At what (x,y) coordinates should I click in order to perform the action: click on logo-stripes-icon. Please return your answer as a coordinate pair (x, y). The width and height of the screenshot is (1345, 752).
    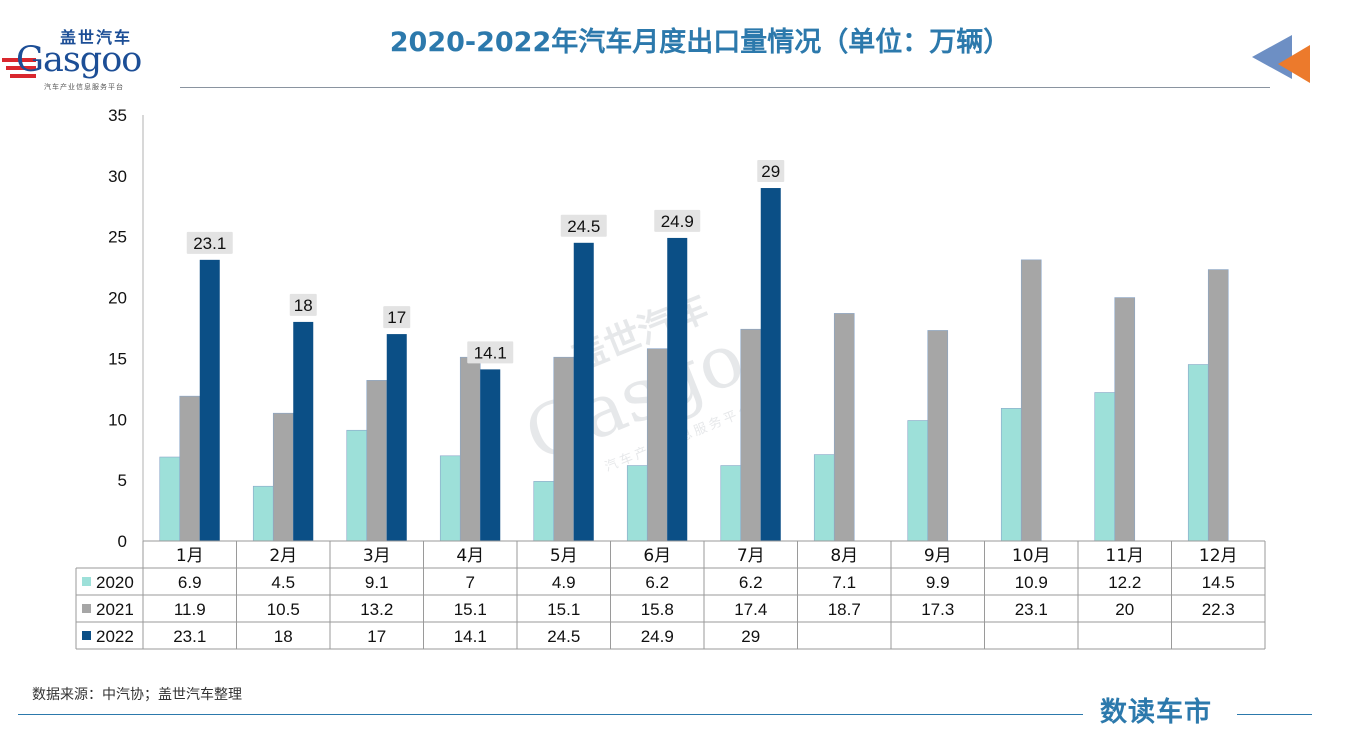
    Looking at the image, I should click on (19, 68).